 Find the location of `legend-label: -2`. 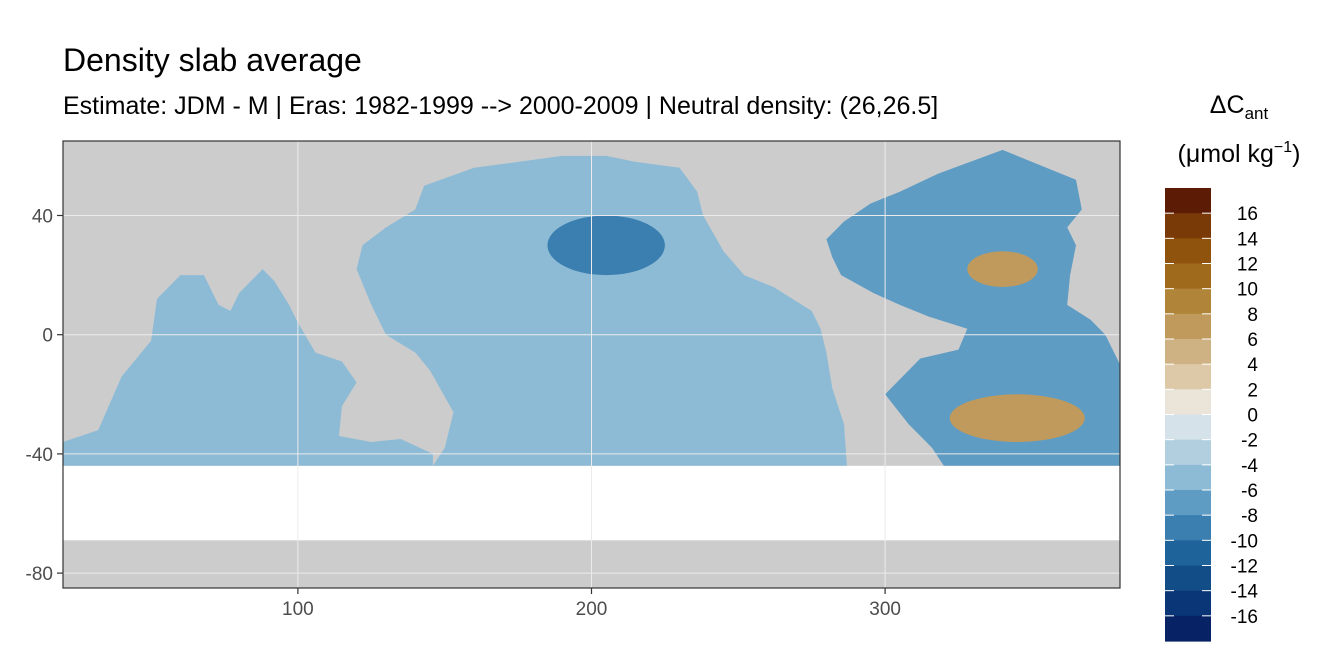

legend-label: -2 is located at coordinates (1249, 441).